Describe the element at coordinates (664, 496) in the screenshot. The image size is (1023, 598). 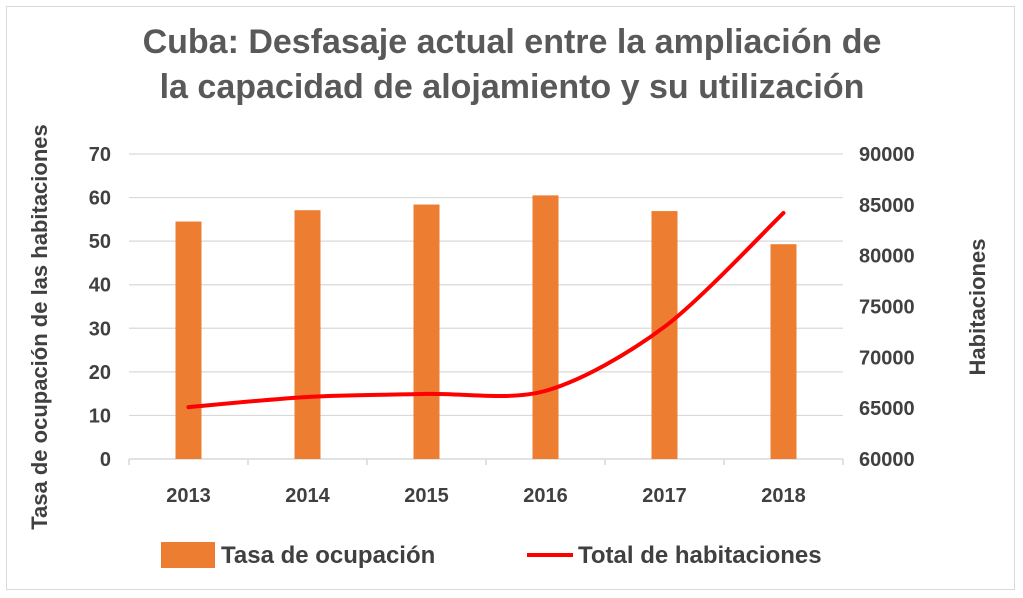
I see `x-tick-label: 2017` at that location.